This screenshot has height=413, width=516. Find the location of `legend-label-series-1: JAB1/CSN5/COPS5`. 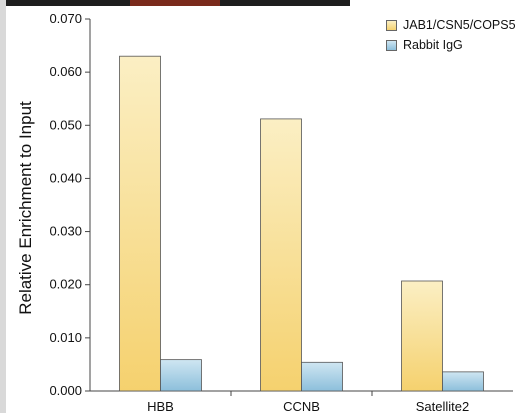

legend-label-series-1: JAB1/CSN5/COPS5 is located at coordinates (459, 25).